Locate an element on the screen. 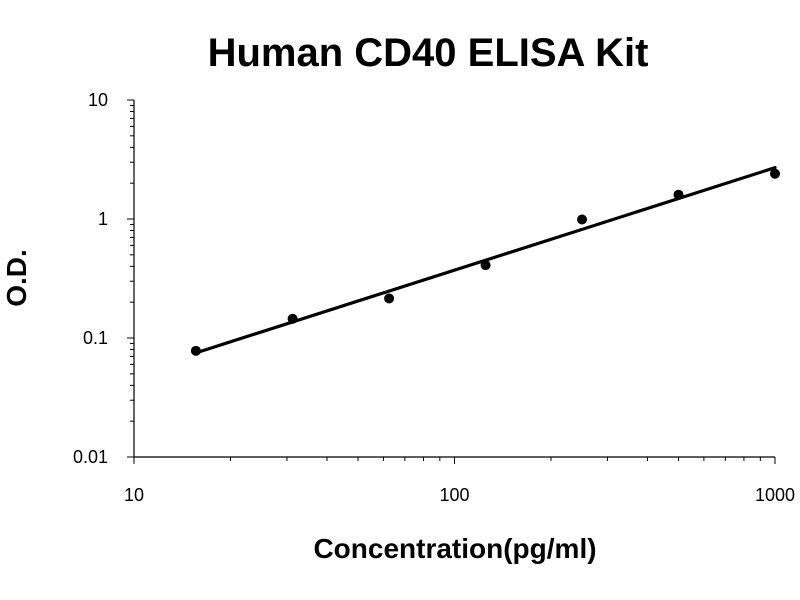 Image resolution: width=800 pixels, height=600 pixels. y-axis-label: O.D. is located at coordinates (16, 278).